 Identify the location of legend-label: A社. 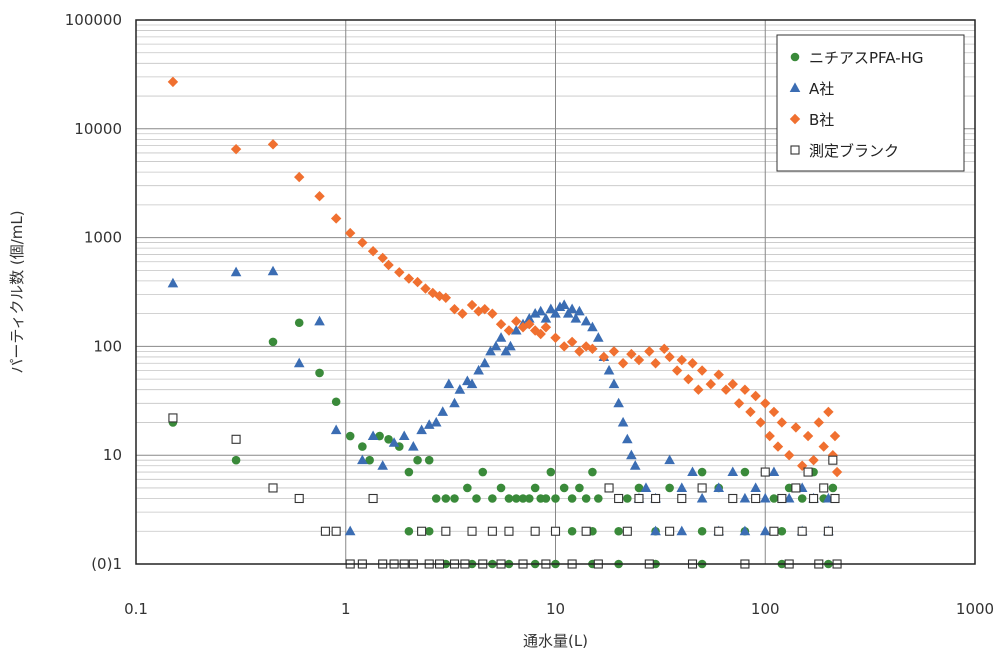
(821, 89).